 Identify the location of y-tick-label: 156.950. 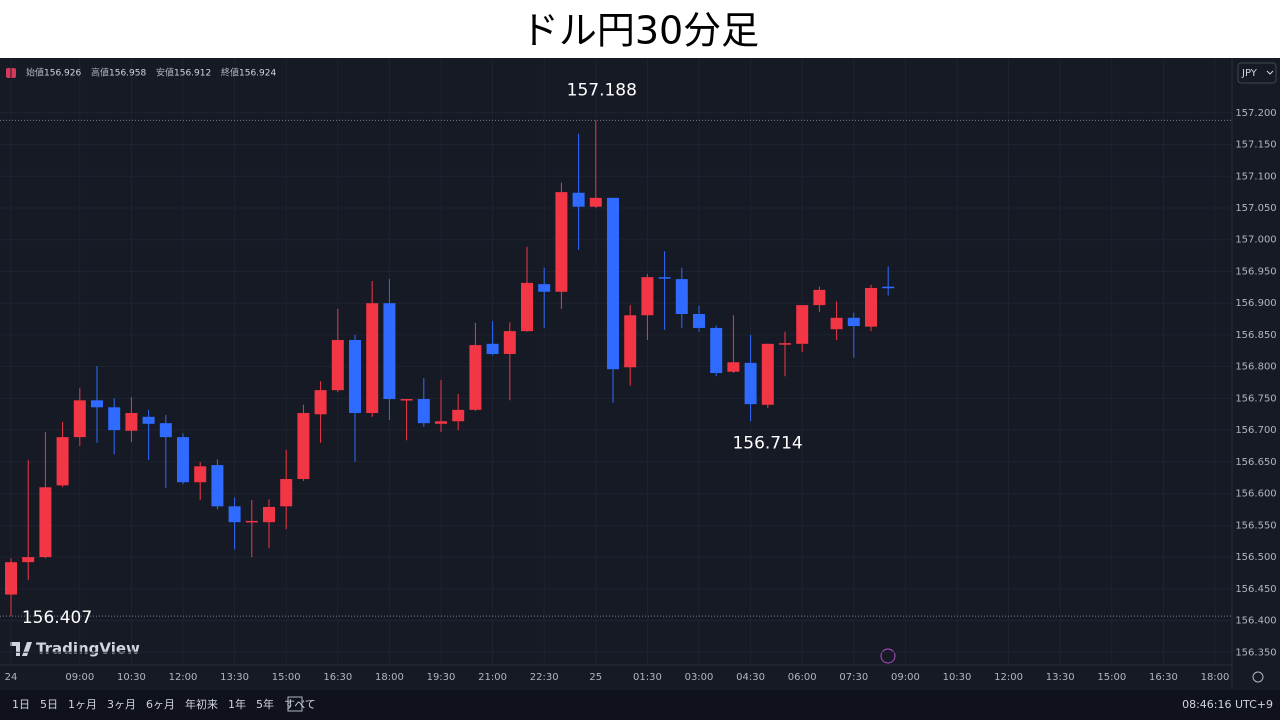
(1255, 271).